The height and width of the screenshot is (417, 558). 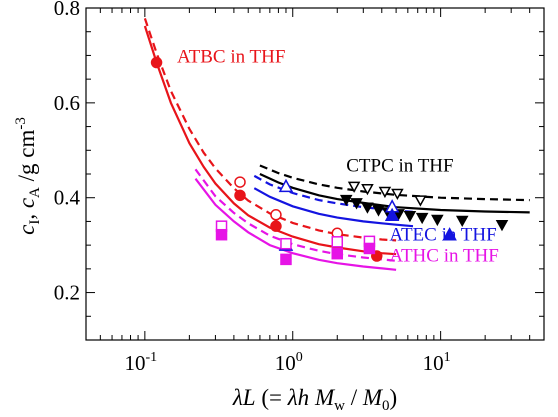 What do you see at coordinates (141, 362) in the screenshot?
I see `x-tick-label: 10⁻¹` at bounding box center [141, 362].